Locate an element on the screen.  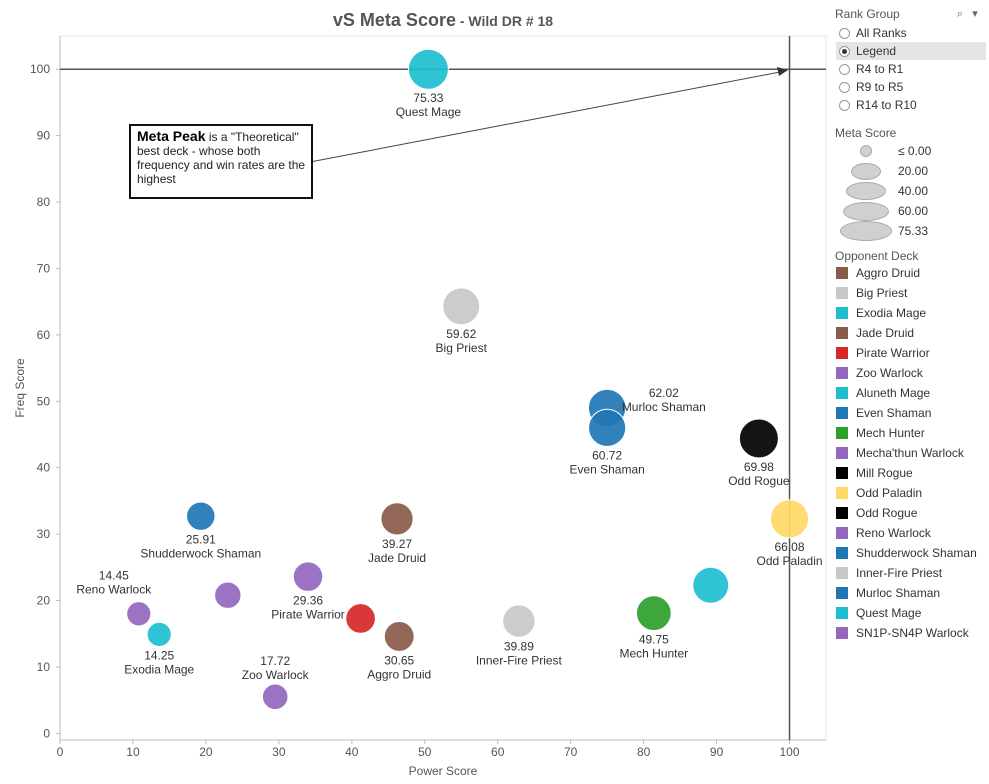
data-label-name: Big Priest is located at coordinates (462, 348).